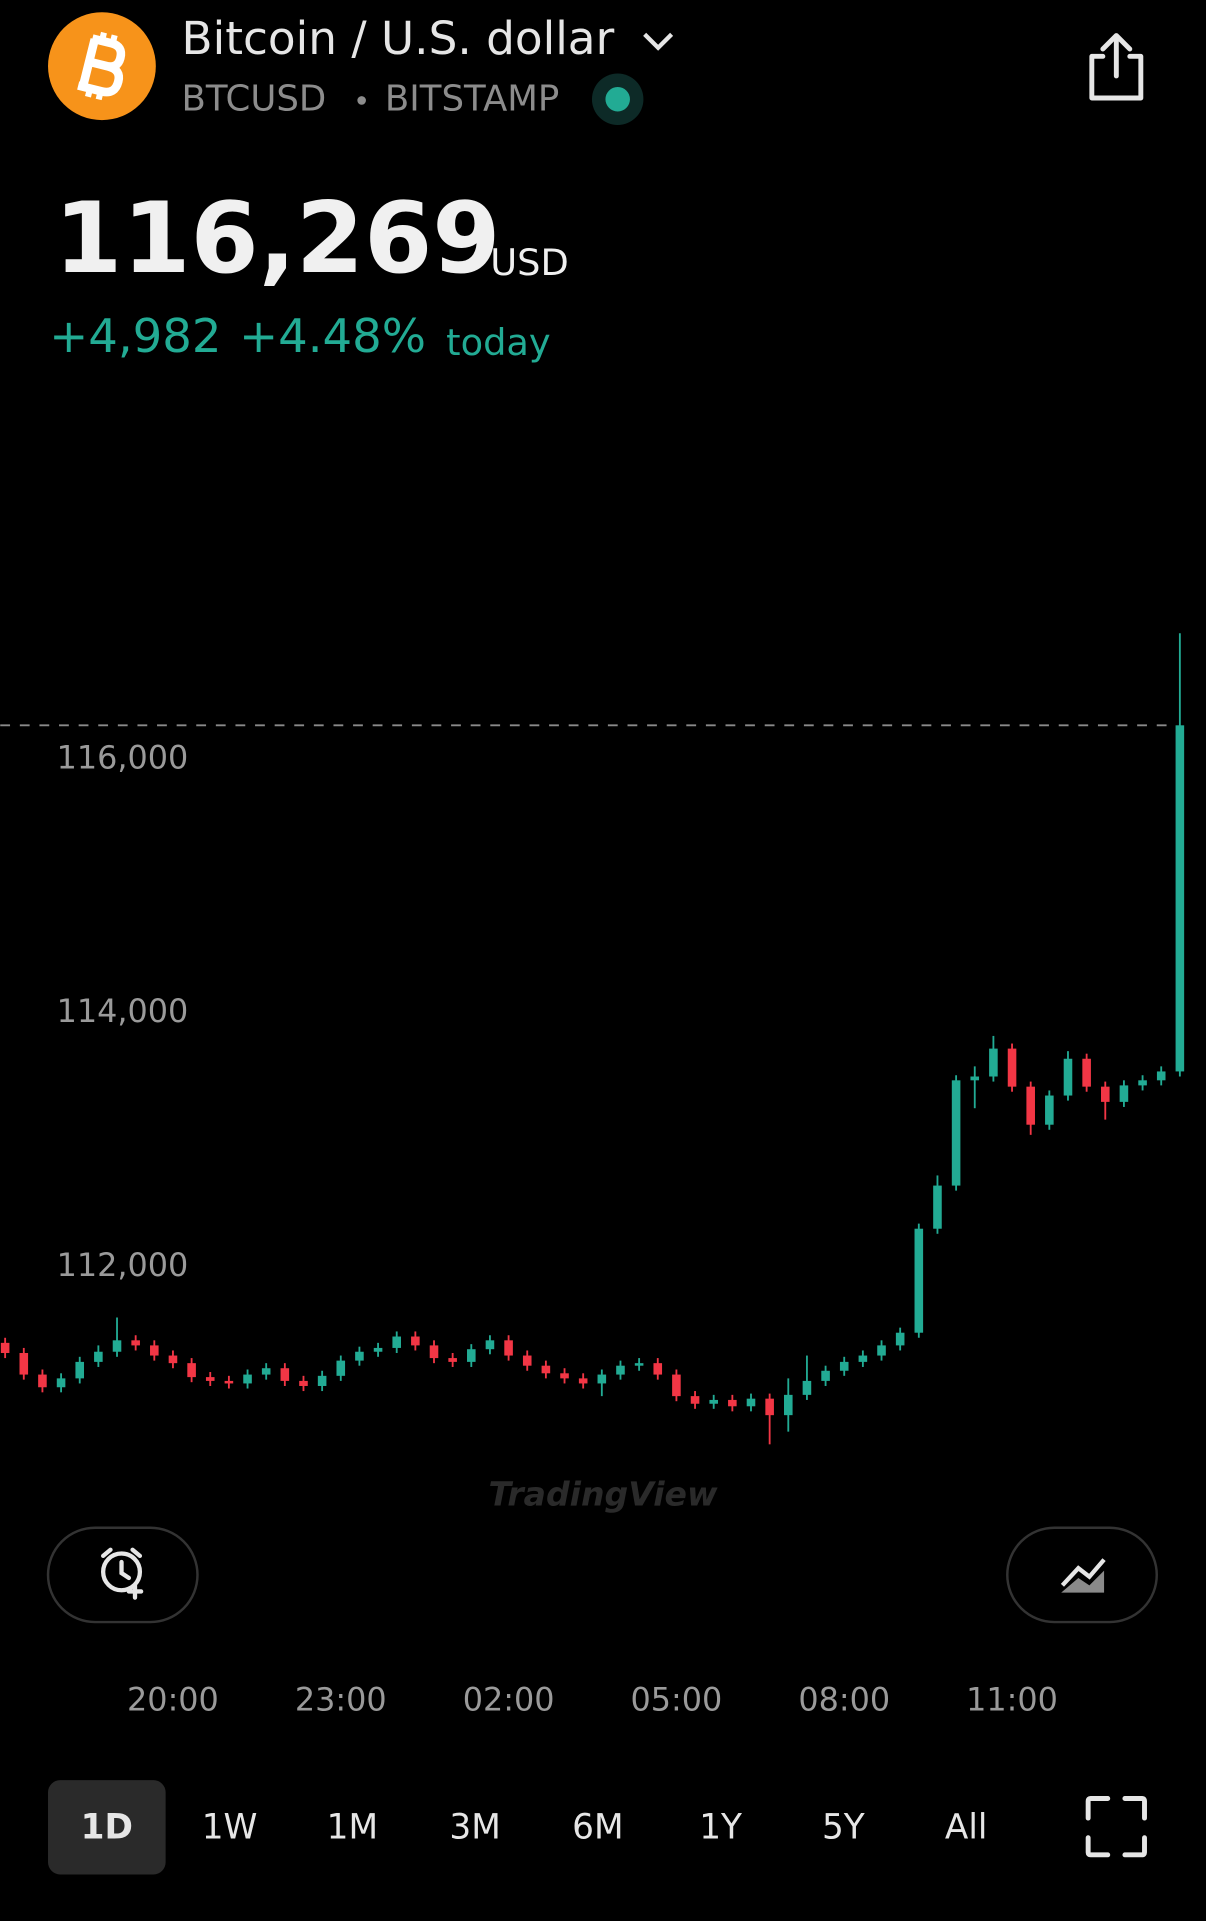 Image resolution: width=1206 pixels, height=1921 pixels. Describe the element at coordinates (844, 1828) in the screenshot. I see `range-button: 5Y` at that location.